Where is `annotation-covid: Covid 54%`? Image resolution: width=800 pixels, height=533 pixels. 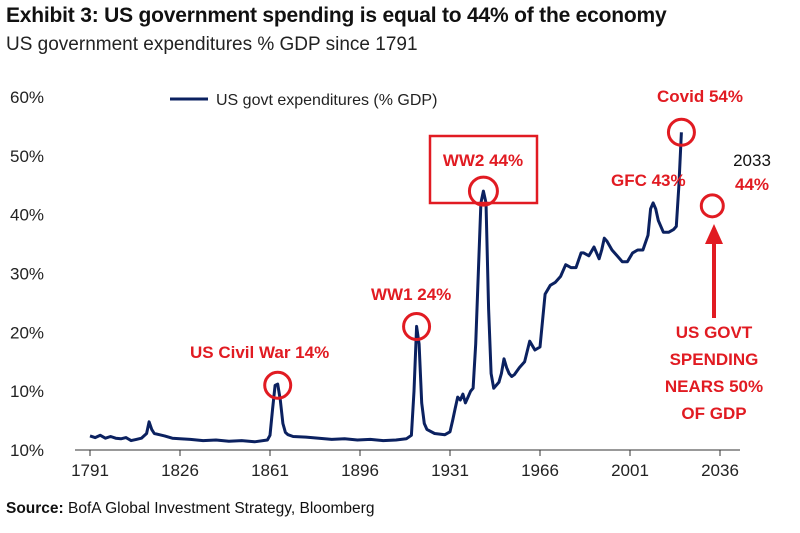 annotation-covid: Covid 54% is located at coordinates (700, 96).